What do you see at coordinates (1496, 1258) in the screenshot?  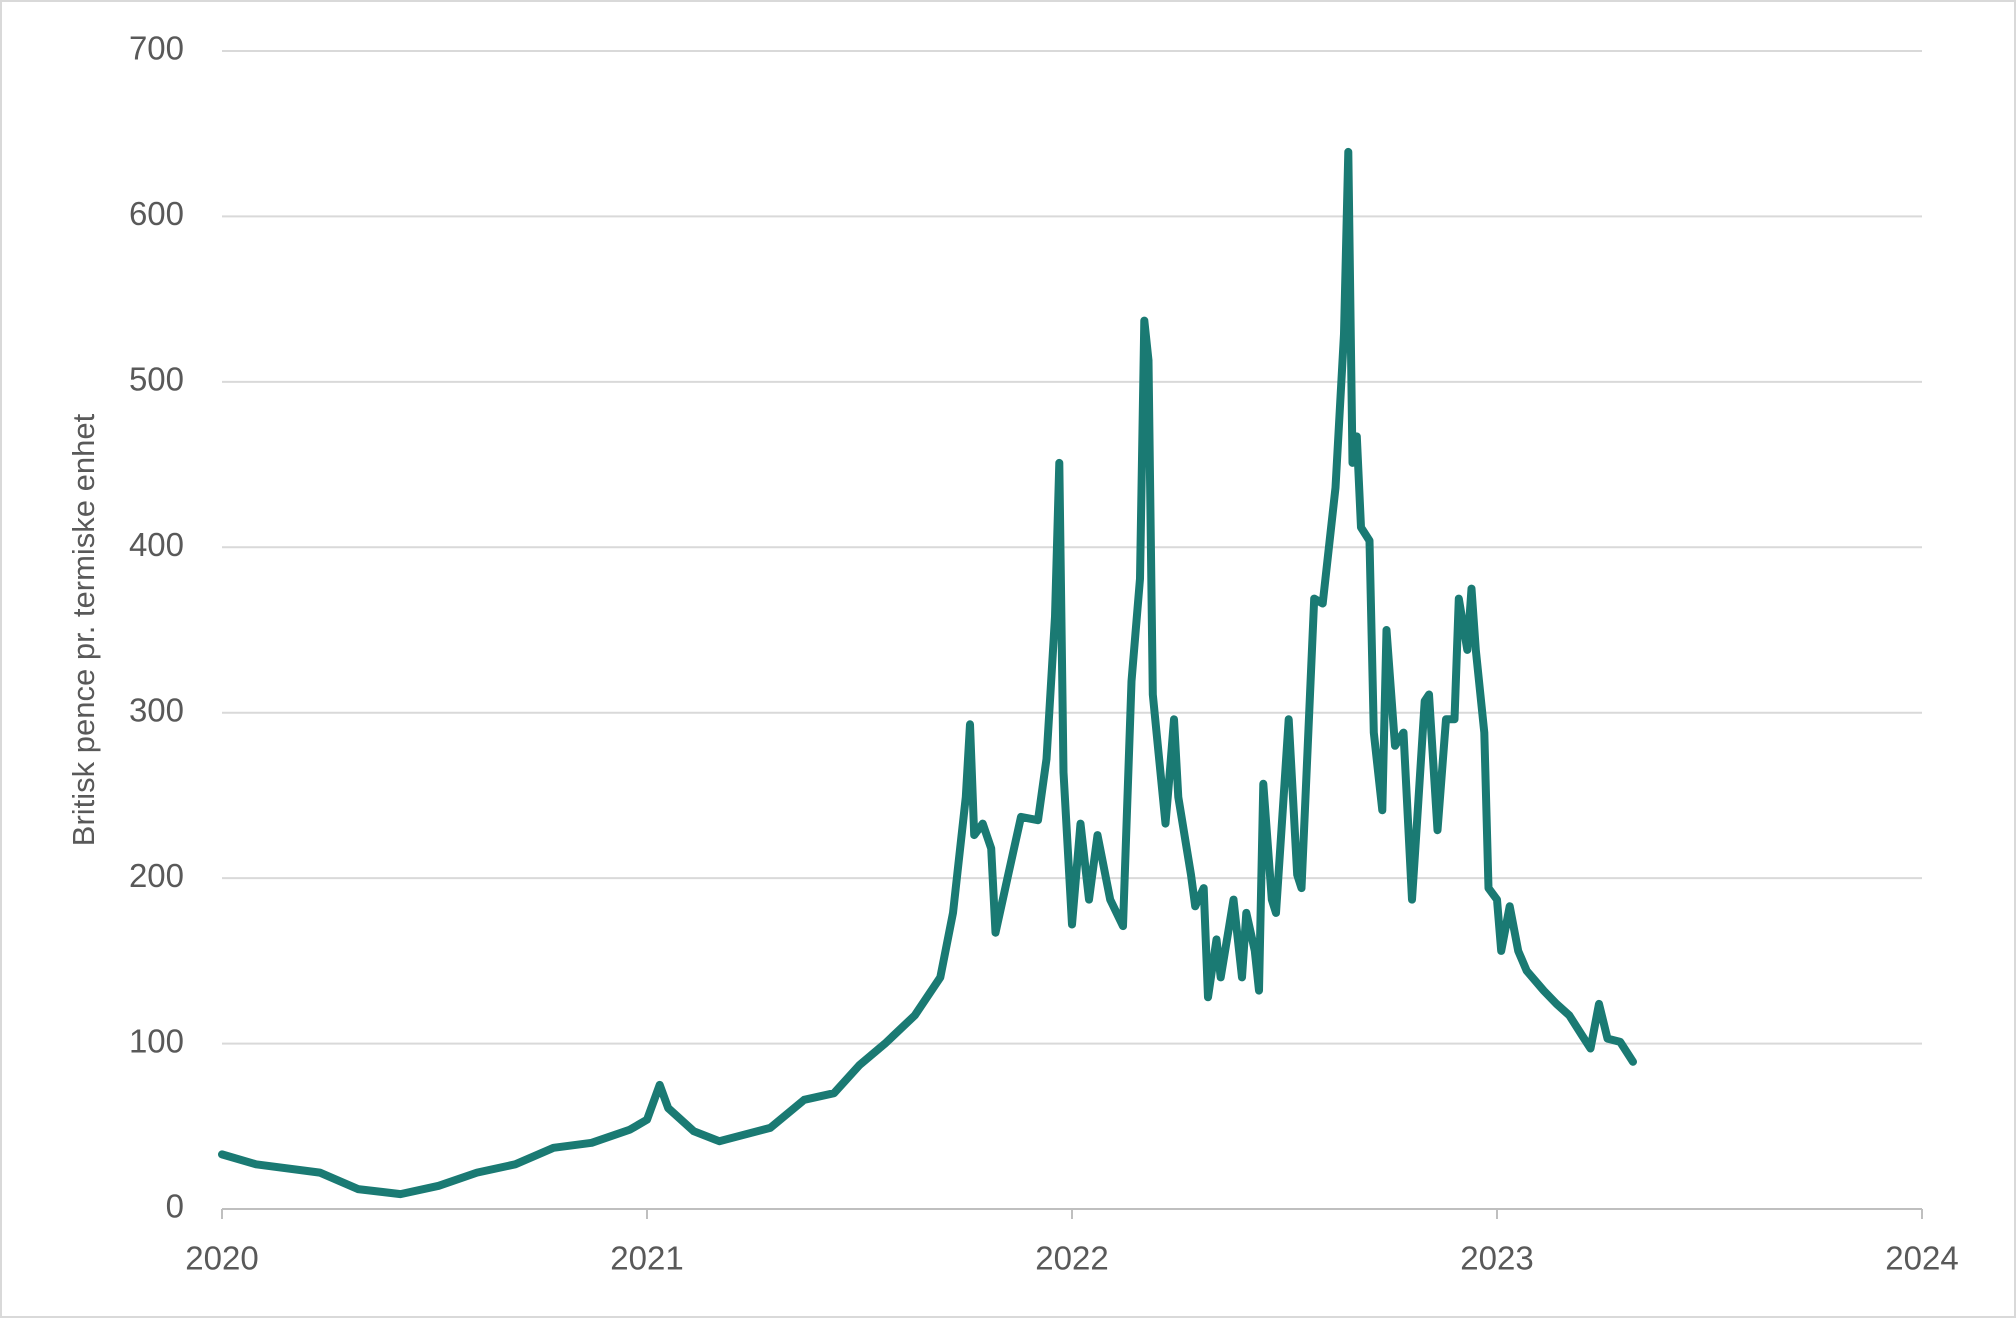 I see `x-tick-label: 2023` at bounding box center [1496, 1258].